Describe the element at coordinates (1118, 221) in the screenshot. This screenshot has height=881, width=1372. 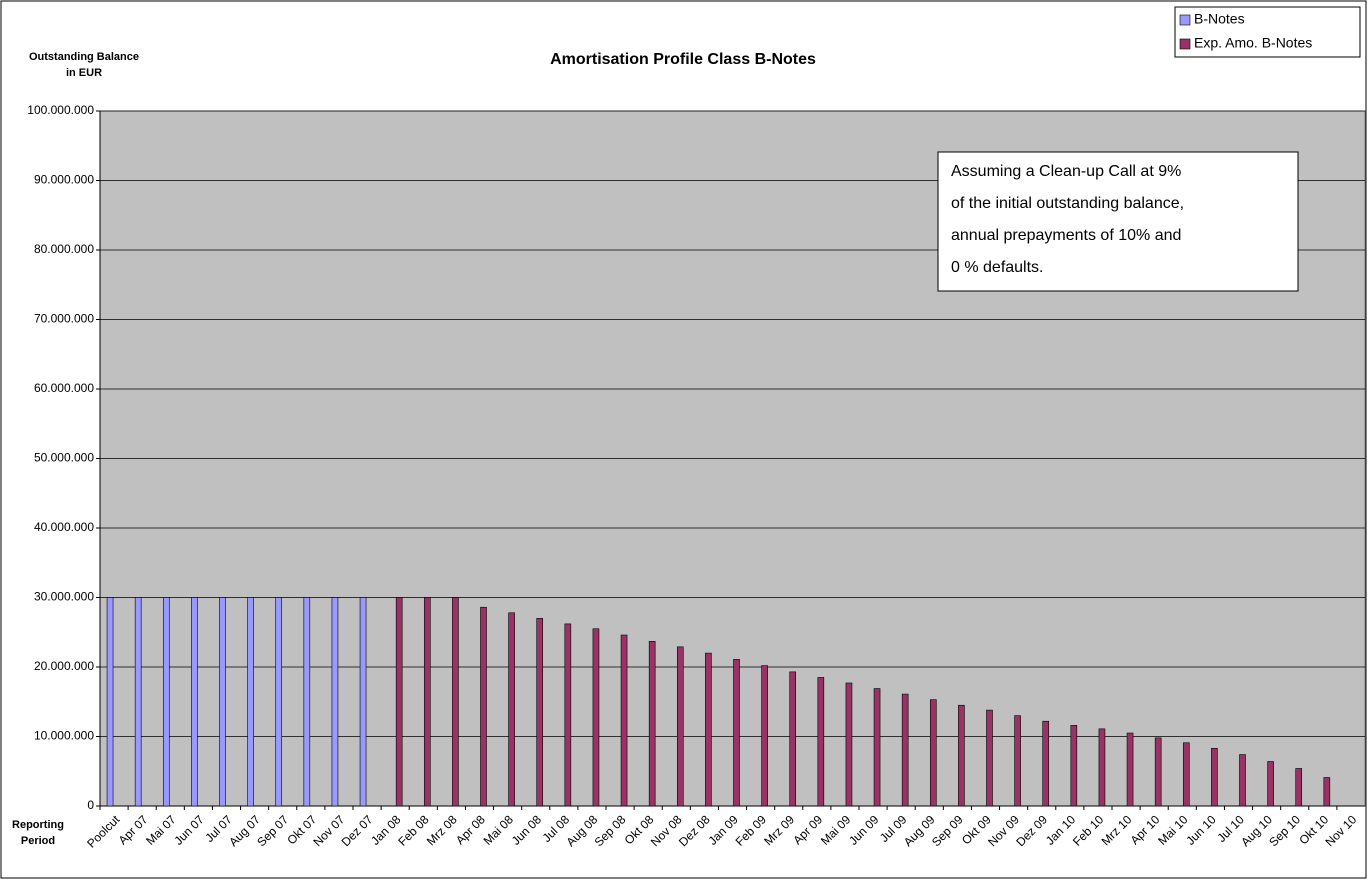
I see `annotation-box` at that location.